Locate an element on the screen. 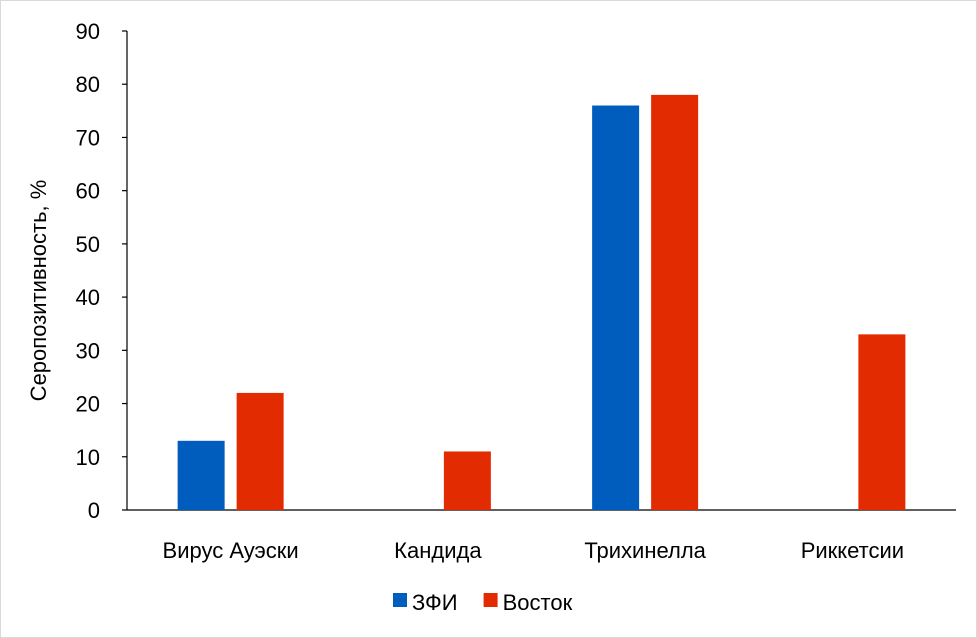  category-label-3: Риккетсии is located at coordinates (852, 550).